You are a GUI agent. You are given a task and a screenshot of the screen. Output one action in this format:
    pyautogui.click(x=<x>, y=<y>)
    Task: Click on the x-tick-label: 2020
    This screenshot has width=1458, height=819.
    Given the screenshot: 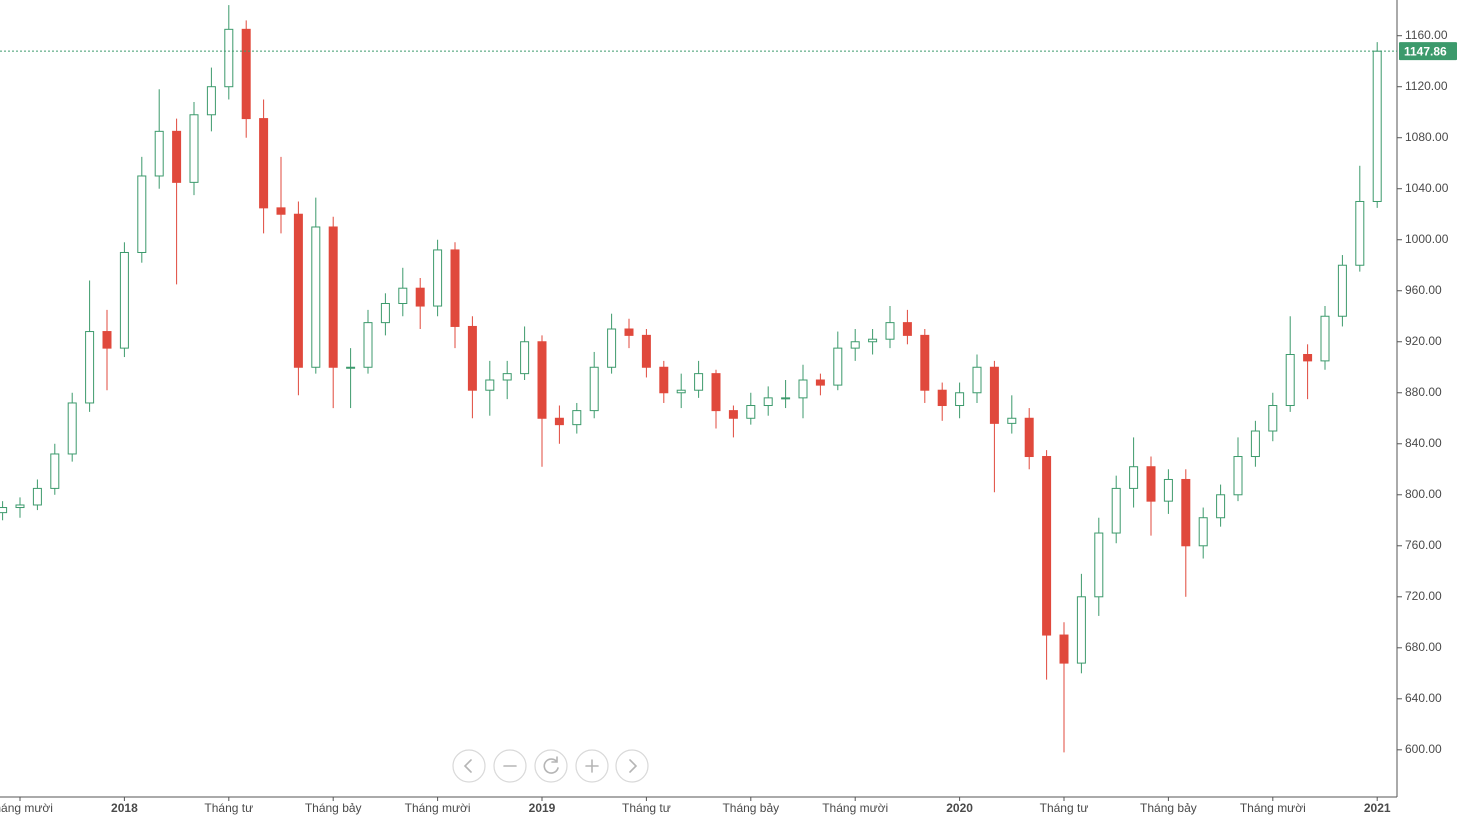 What is the action you would take?
    pyautogui.click(x=959, y=808)
    